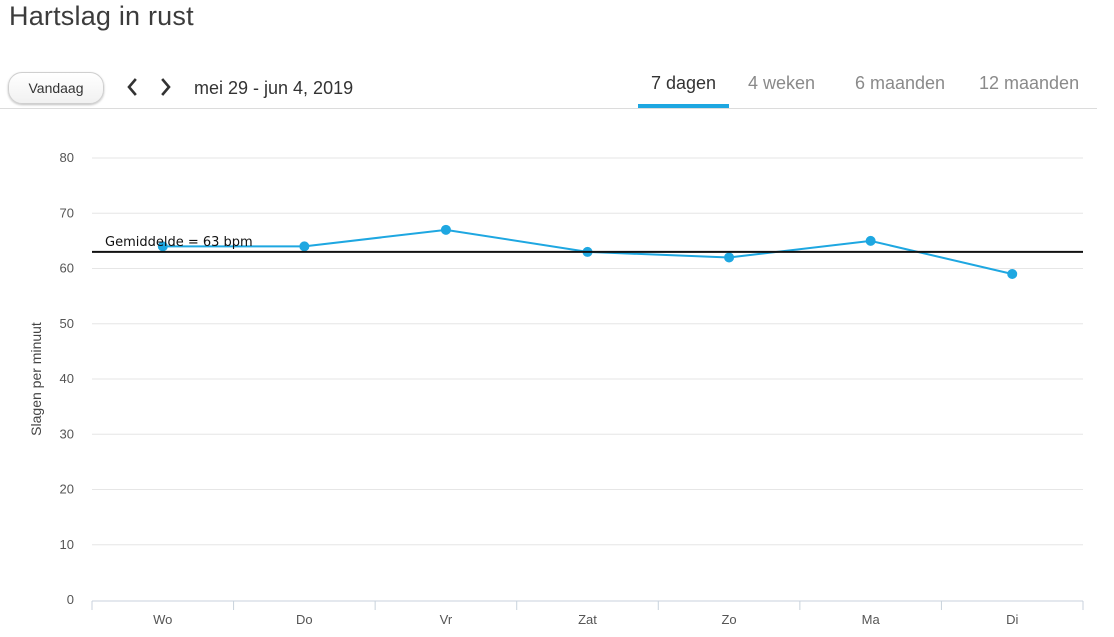  What do you see at coordinates (162, 619) in the screenshot?
I see `x-tick-label: Wo` at bounding box center [162, 619].